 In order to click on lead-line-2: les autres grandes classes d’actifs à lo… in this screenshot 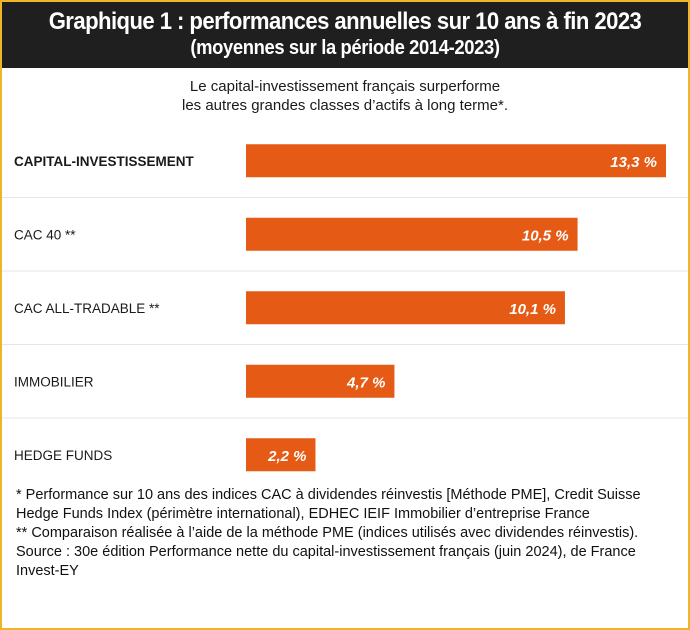, I will do `click(345, 105)`.